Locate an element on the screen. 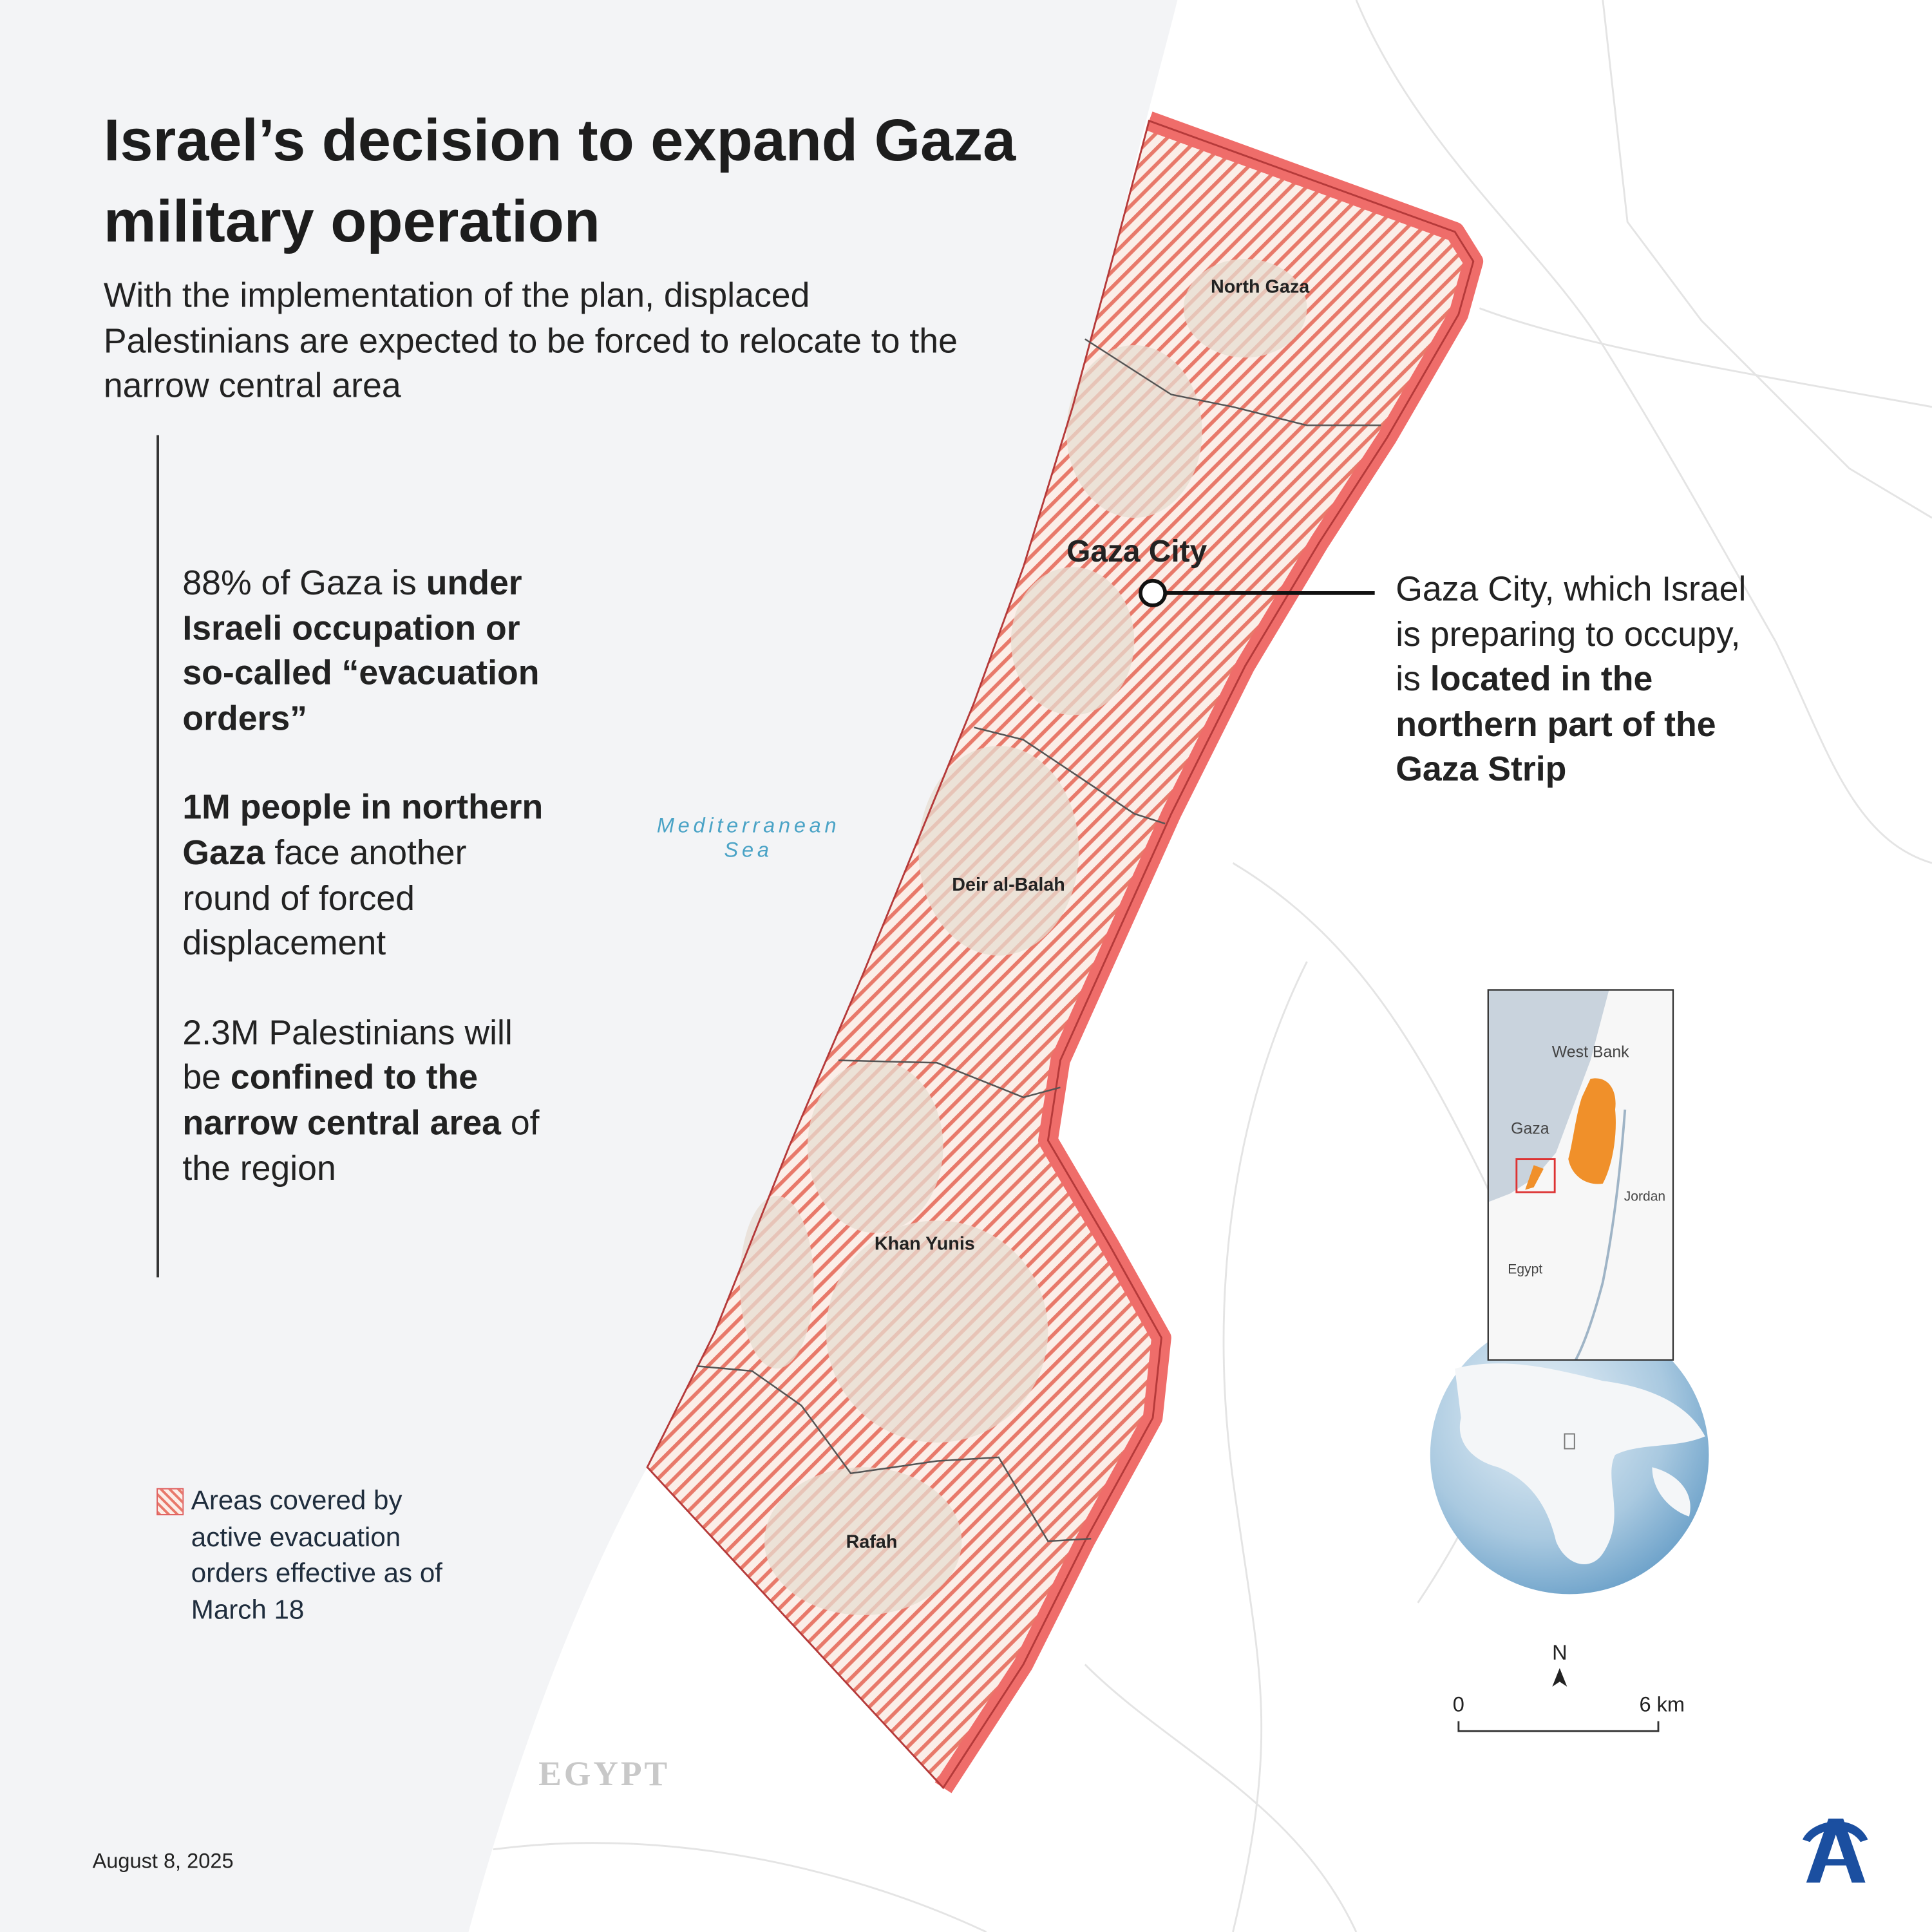  west-bank-shape is located at coordinates (1592, 1131).